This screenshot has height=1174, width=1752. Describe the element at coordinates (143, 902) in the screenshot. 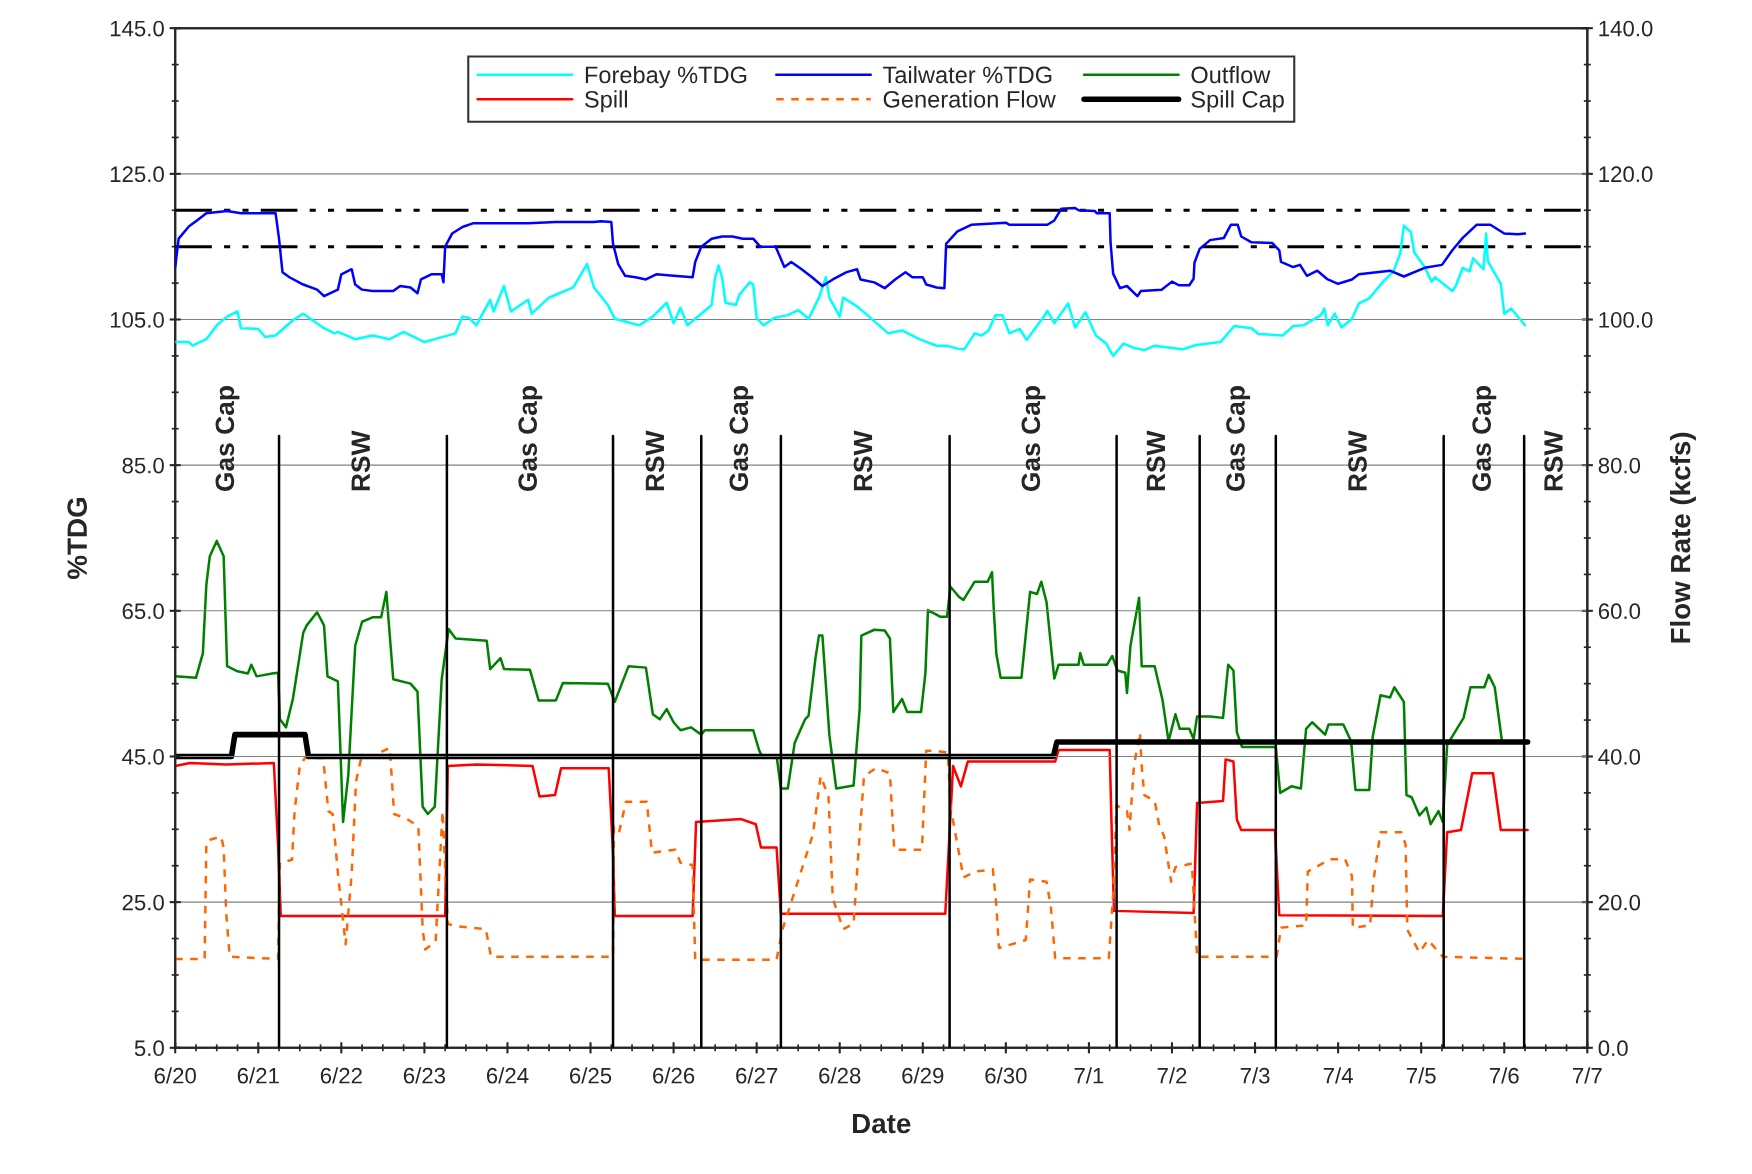

I see `y-tick-label: 25.0` at that location.